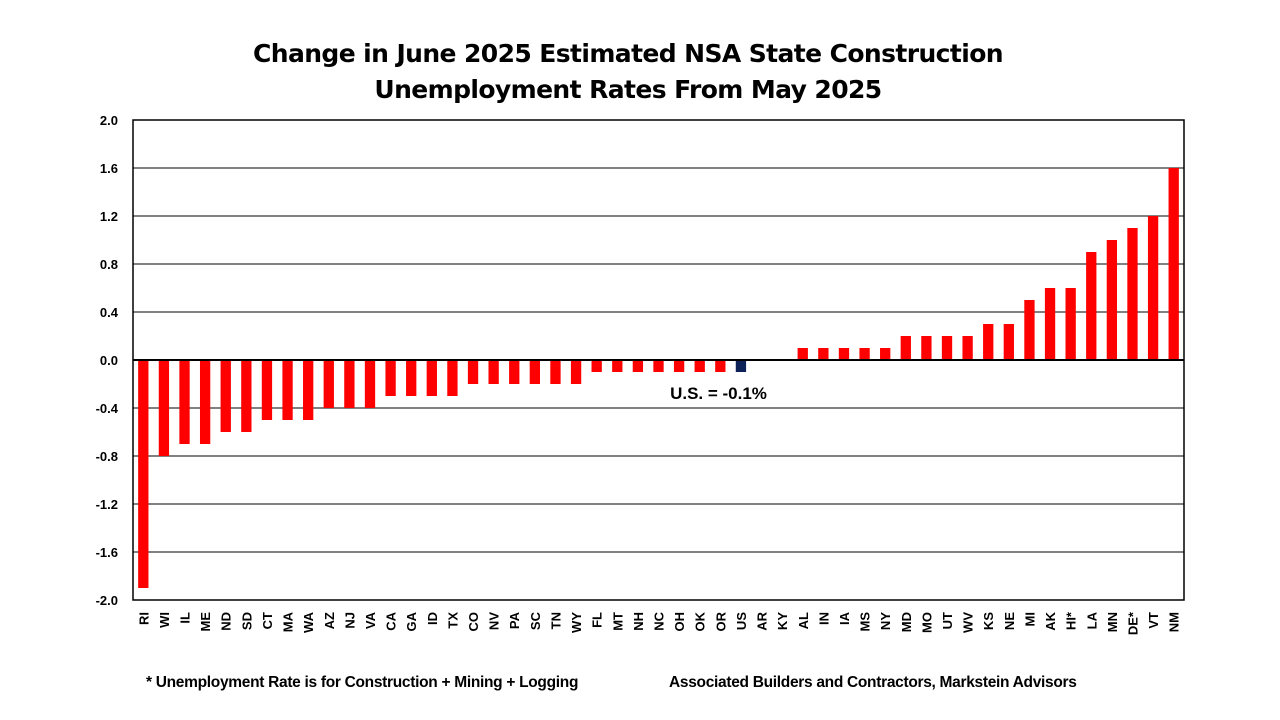  I want to click on y-tick-label: -2.0, so click(107, 600).